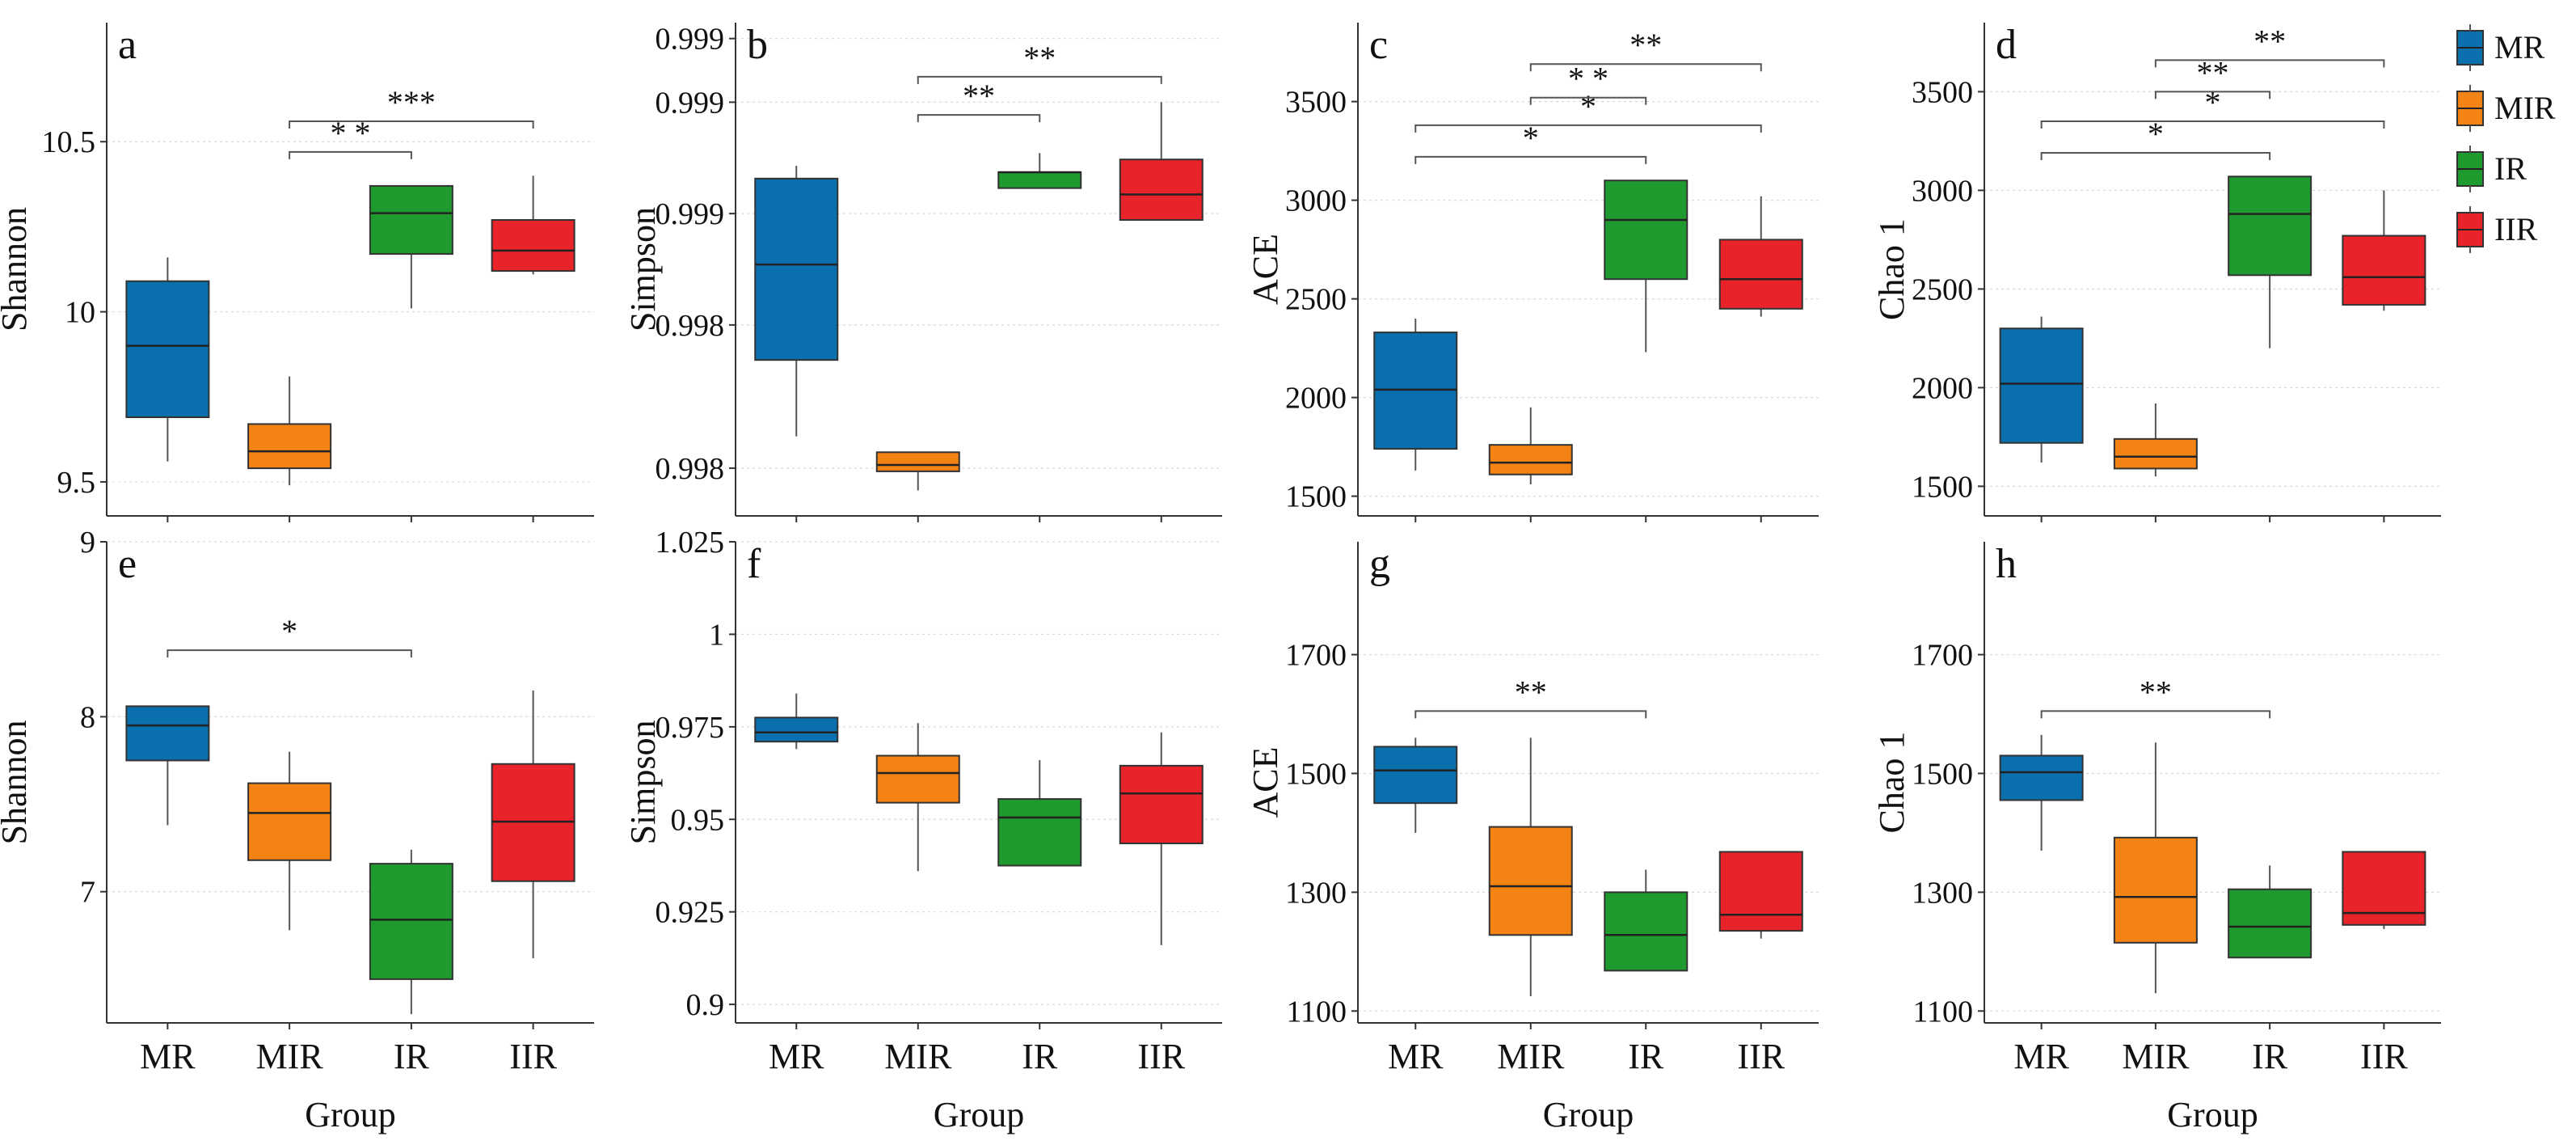  Describe the element at coordinates (643, 782) in the screenshot. I see `y-axis-title: Simpson` at that location.